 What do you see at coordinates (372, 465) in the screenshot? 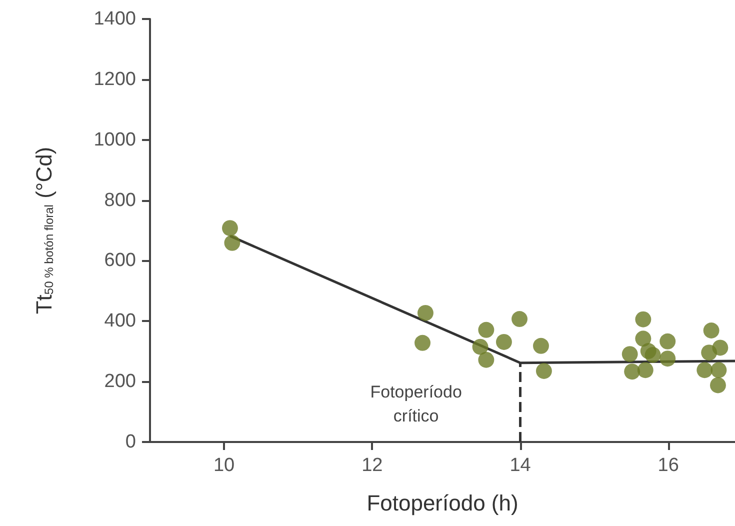
I see `x-tick-label: 12` at bounding box center [372, 465].